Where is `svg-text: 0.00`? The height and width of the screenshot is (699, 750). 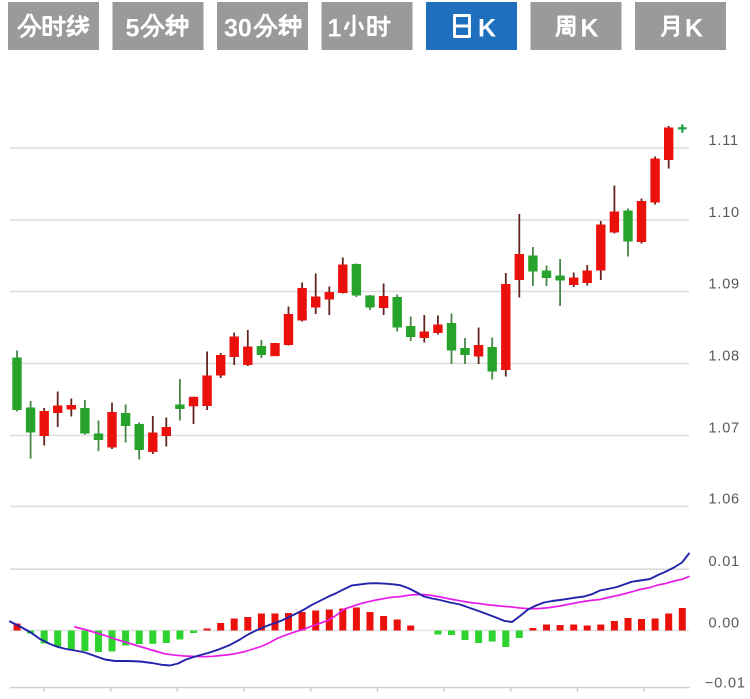
svg-text: 0.00 is located at coordinates (724, 624).